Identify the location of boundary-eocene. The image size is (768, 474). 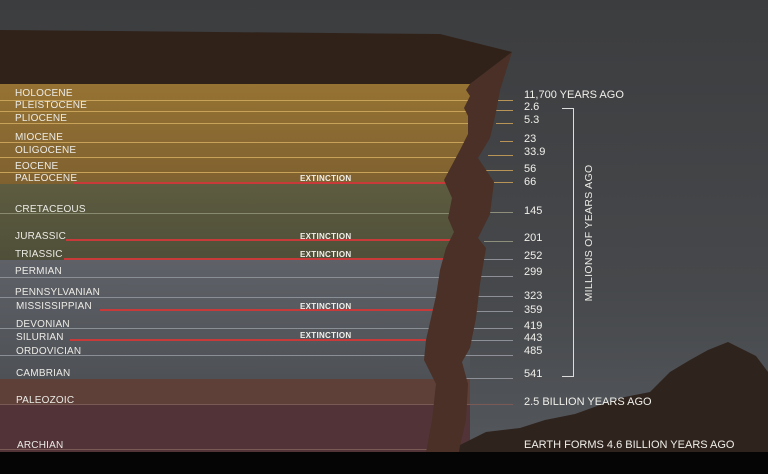
(235, 172).